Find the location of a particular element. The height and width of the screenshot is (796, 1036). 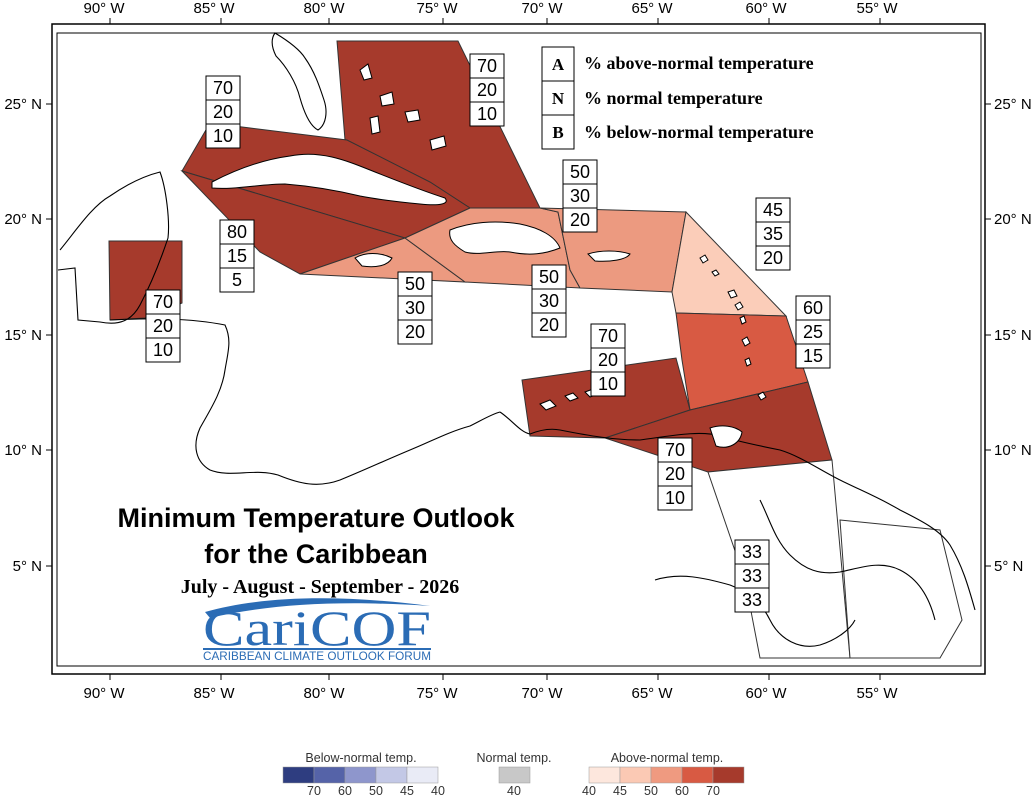

prob-box-belize: 70 20 10 is located at coordinates (163, 326).